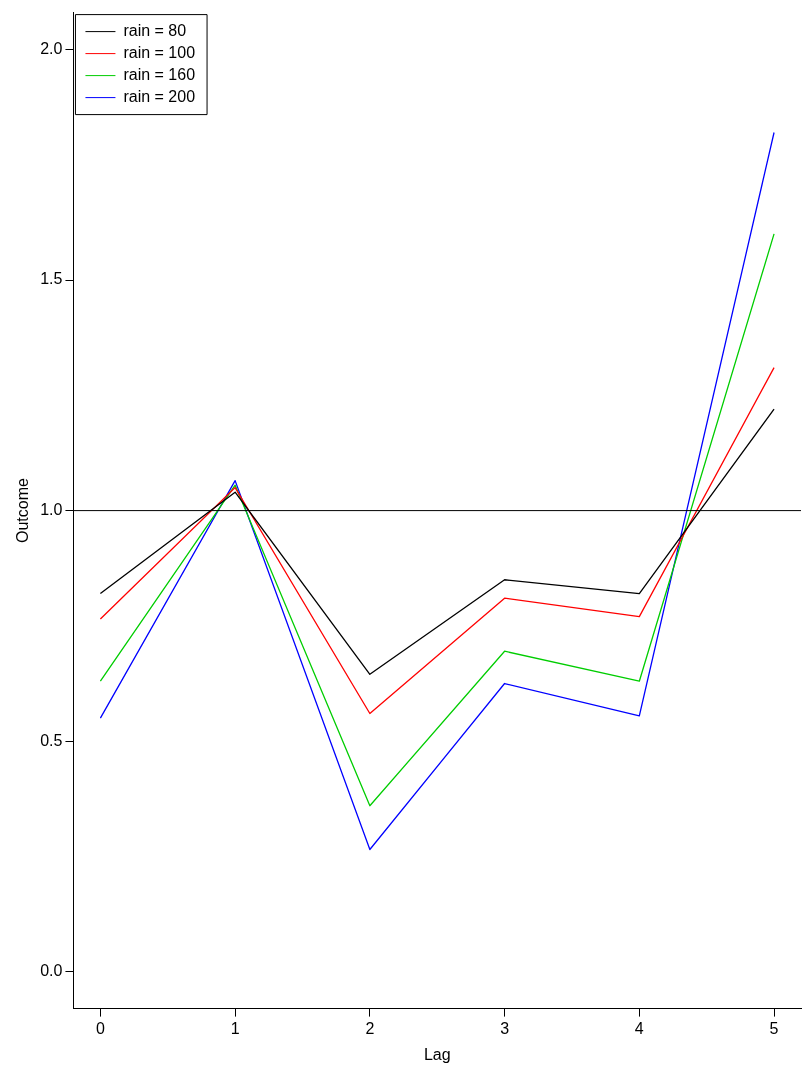 The width and height of the screenshot is (811, 1079). Describe the element at coordinates (23, 511) in the screenshot. I see `y-axis-title: Outcome` at that location.